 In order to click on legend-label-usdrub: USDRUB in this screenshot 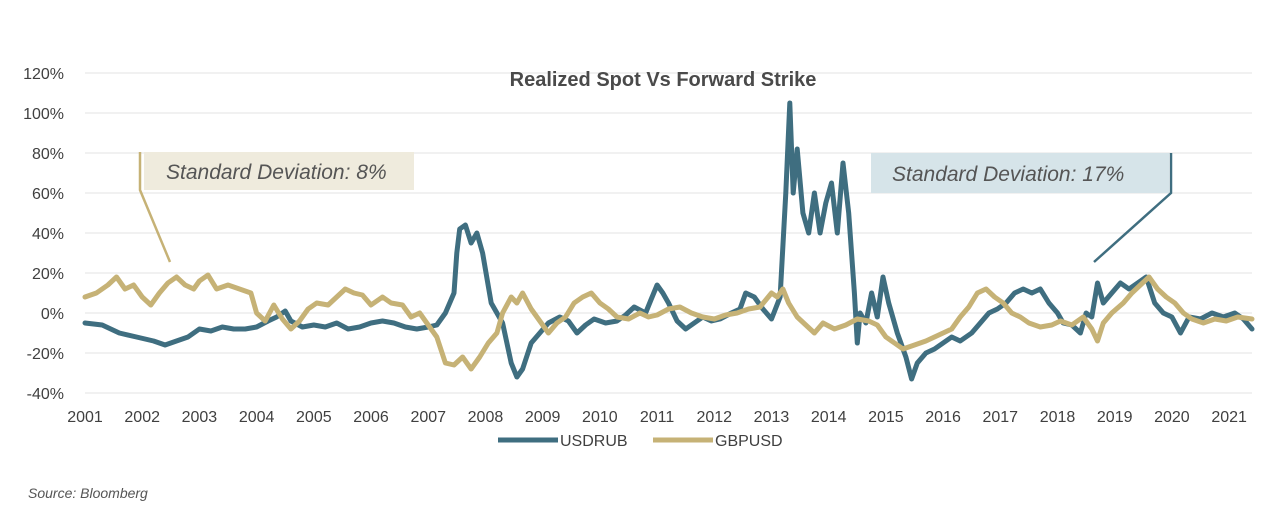, I will do `click(594, 441)`.